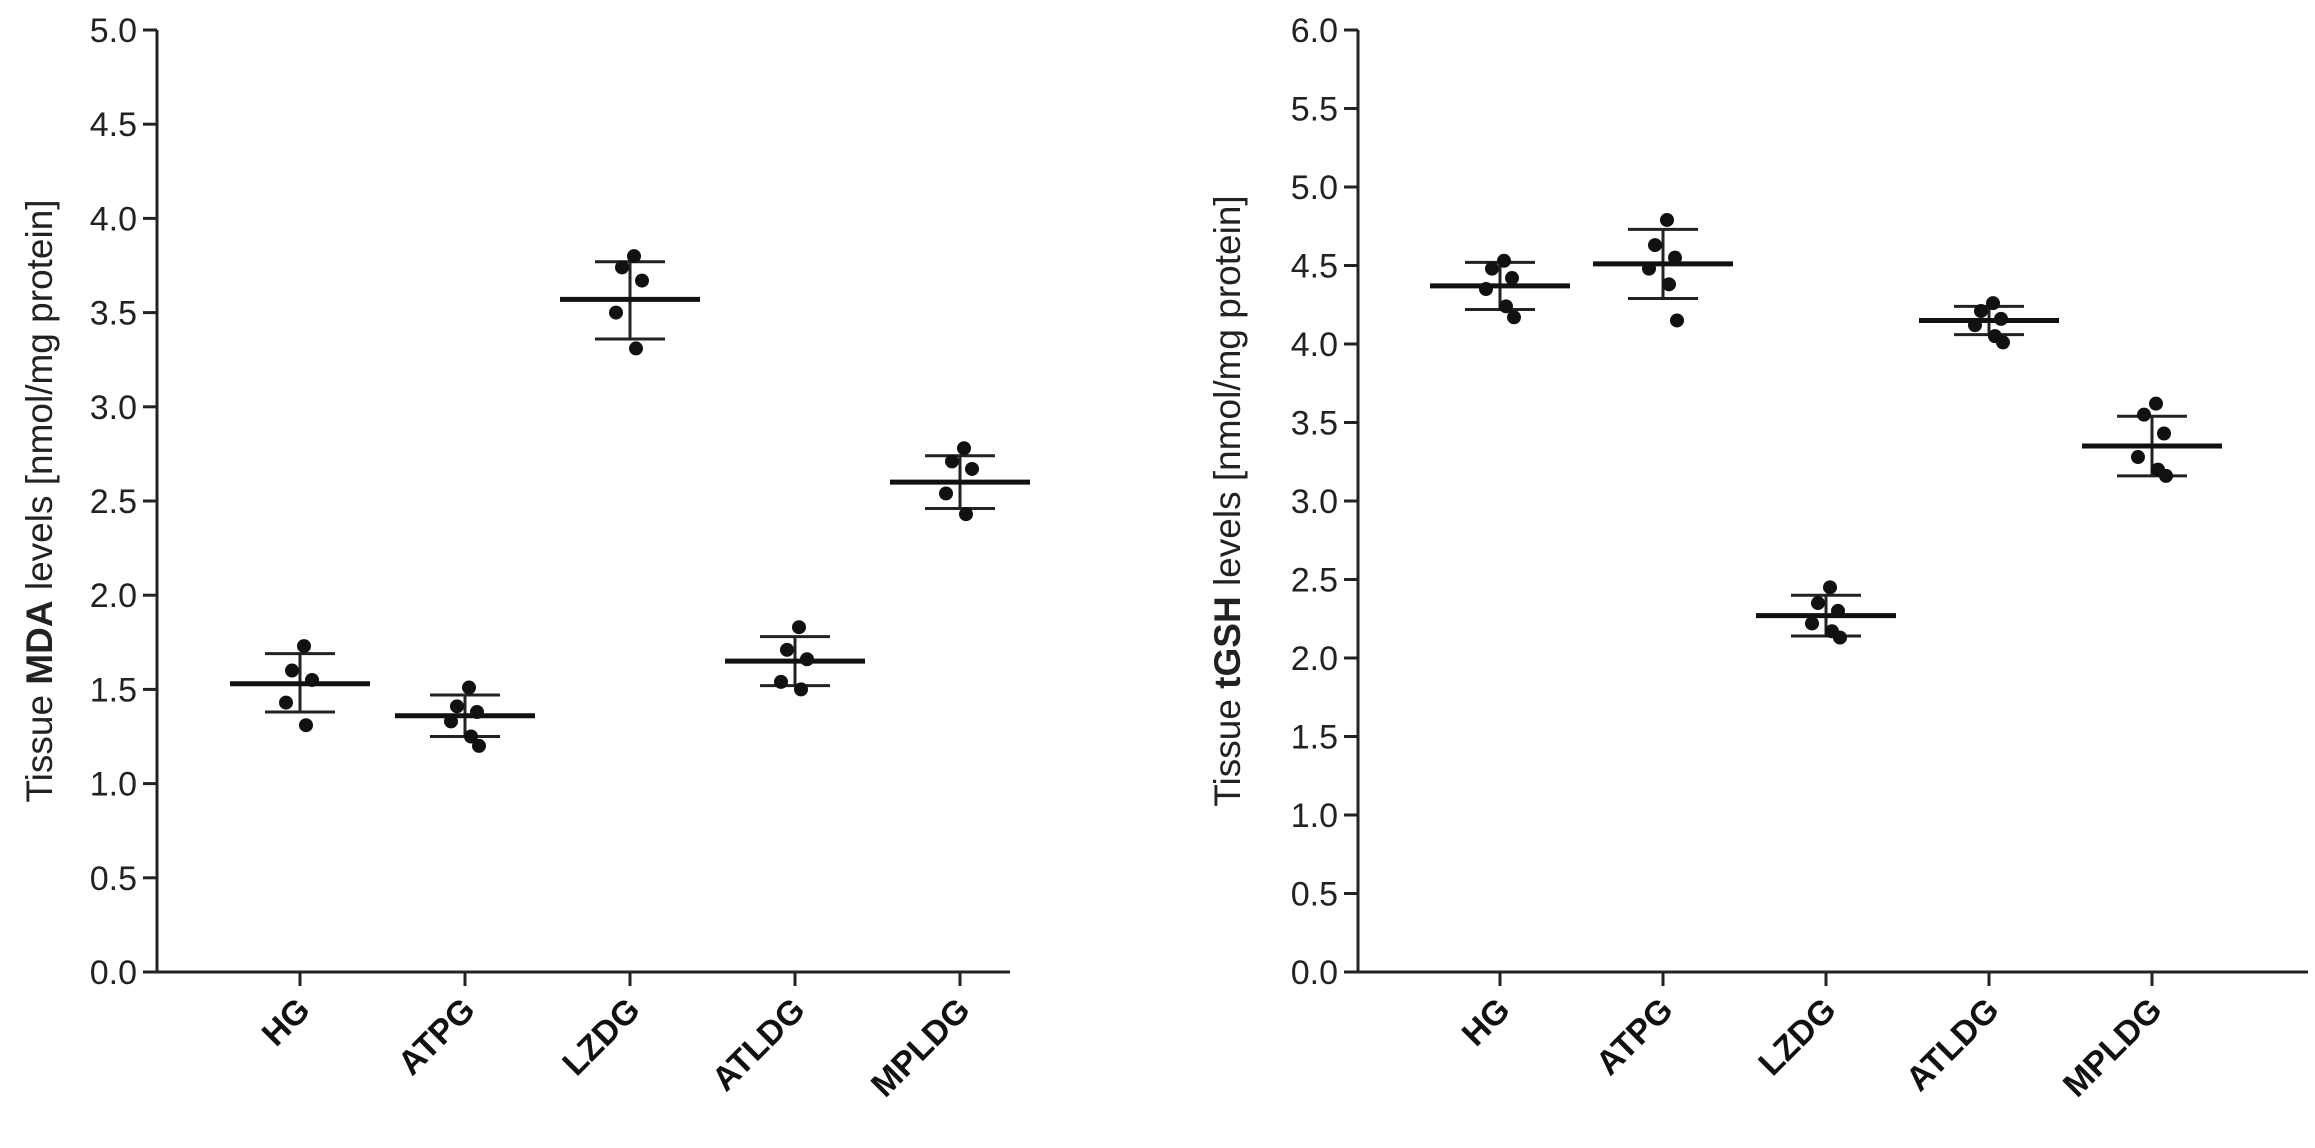  What do you see at coordinates (1227, 395) in the screenshot?
I see `tgsh-y-axis-label-suffix: levels [nmol/mg protein]` at bounding box center [1227, 395].